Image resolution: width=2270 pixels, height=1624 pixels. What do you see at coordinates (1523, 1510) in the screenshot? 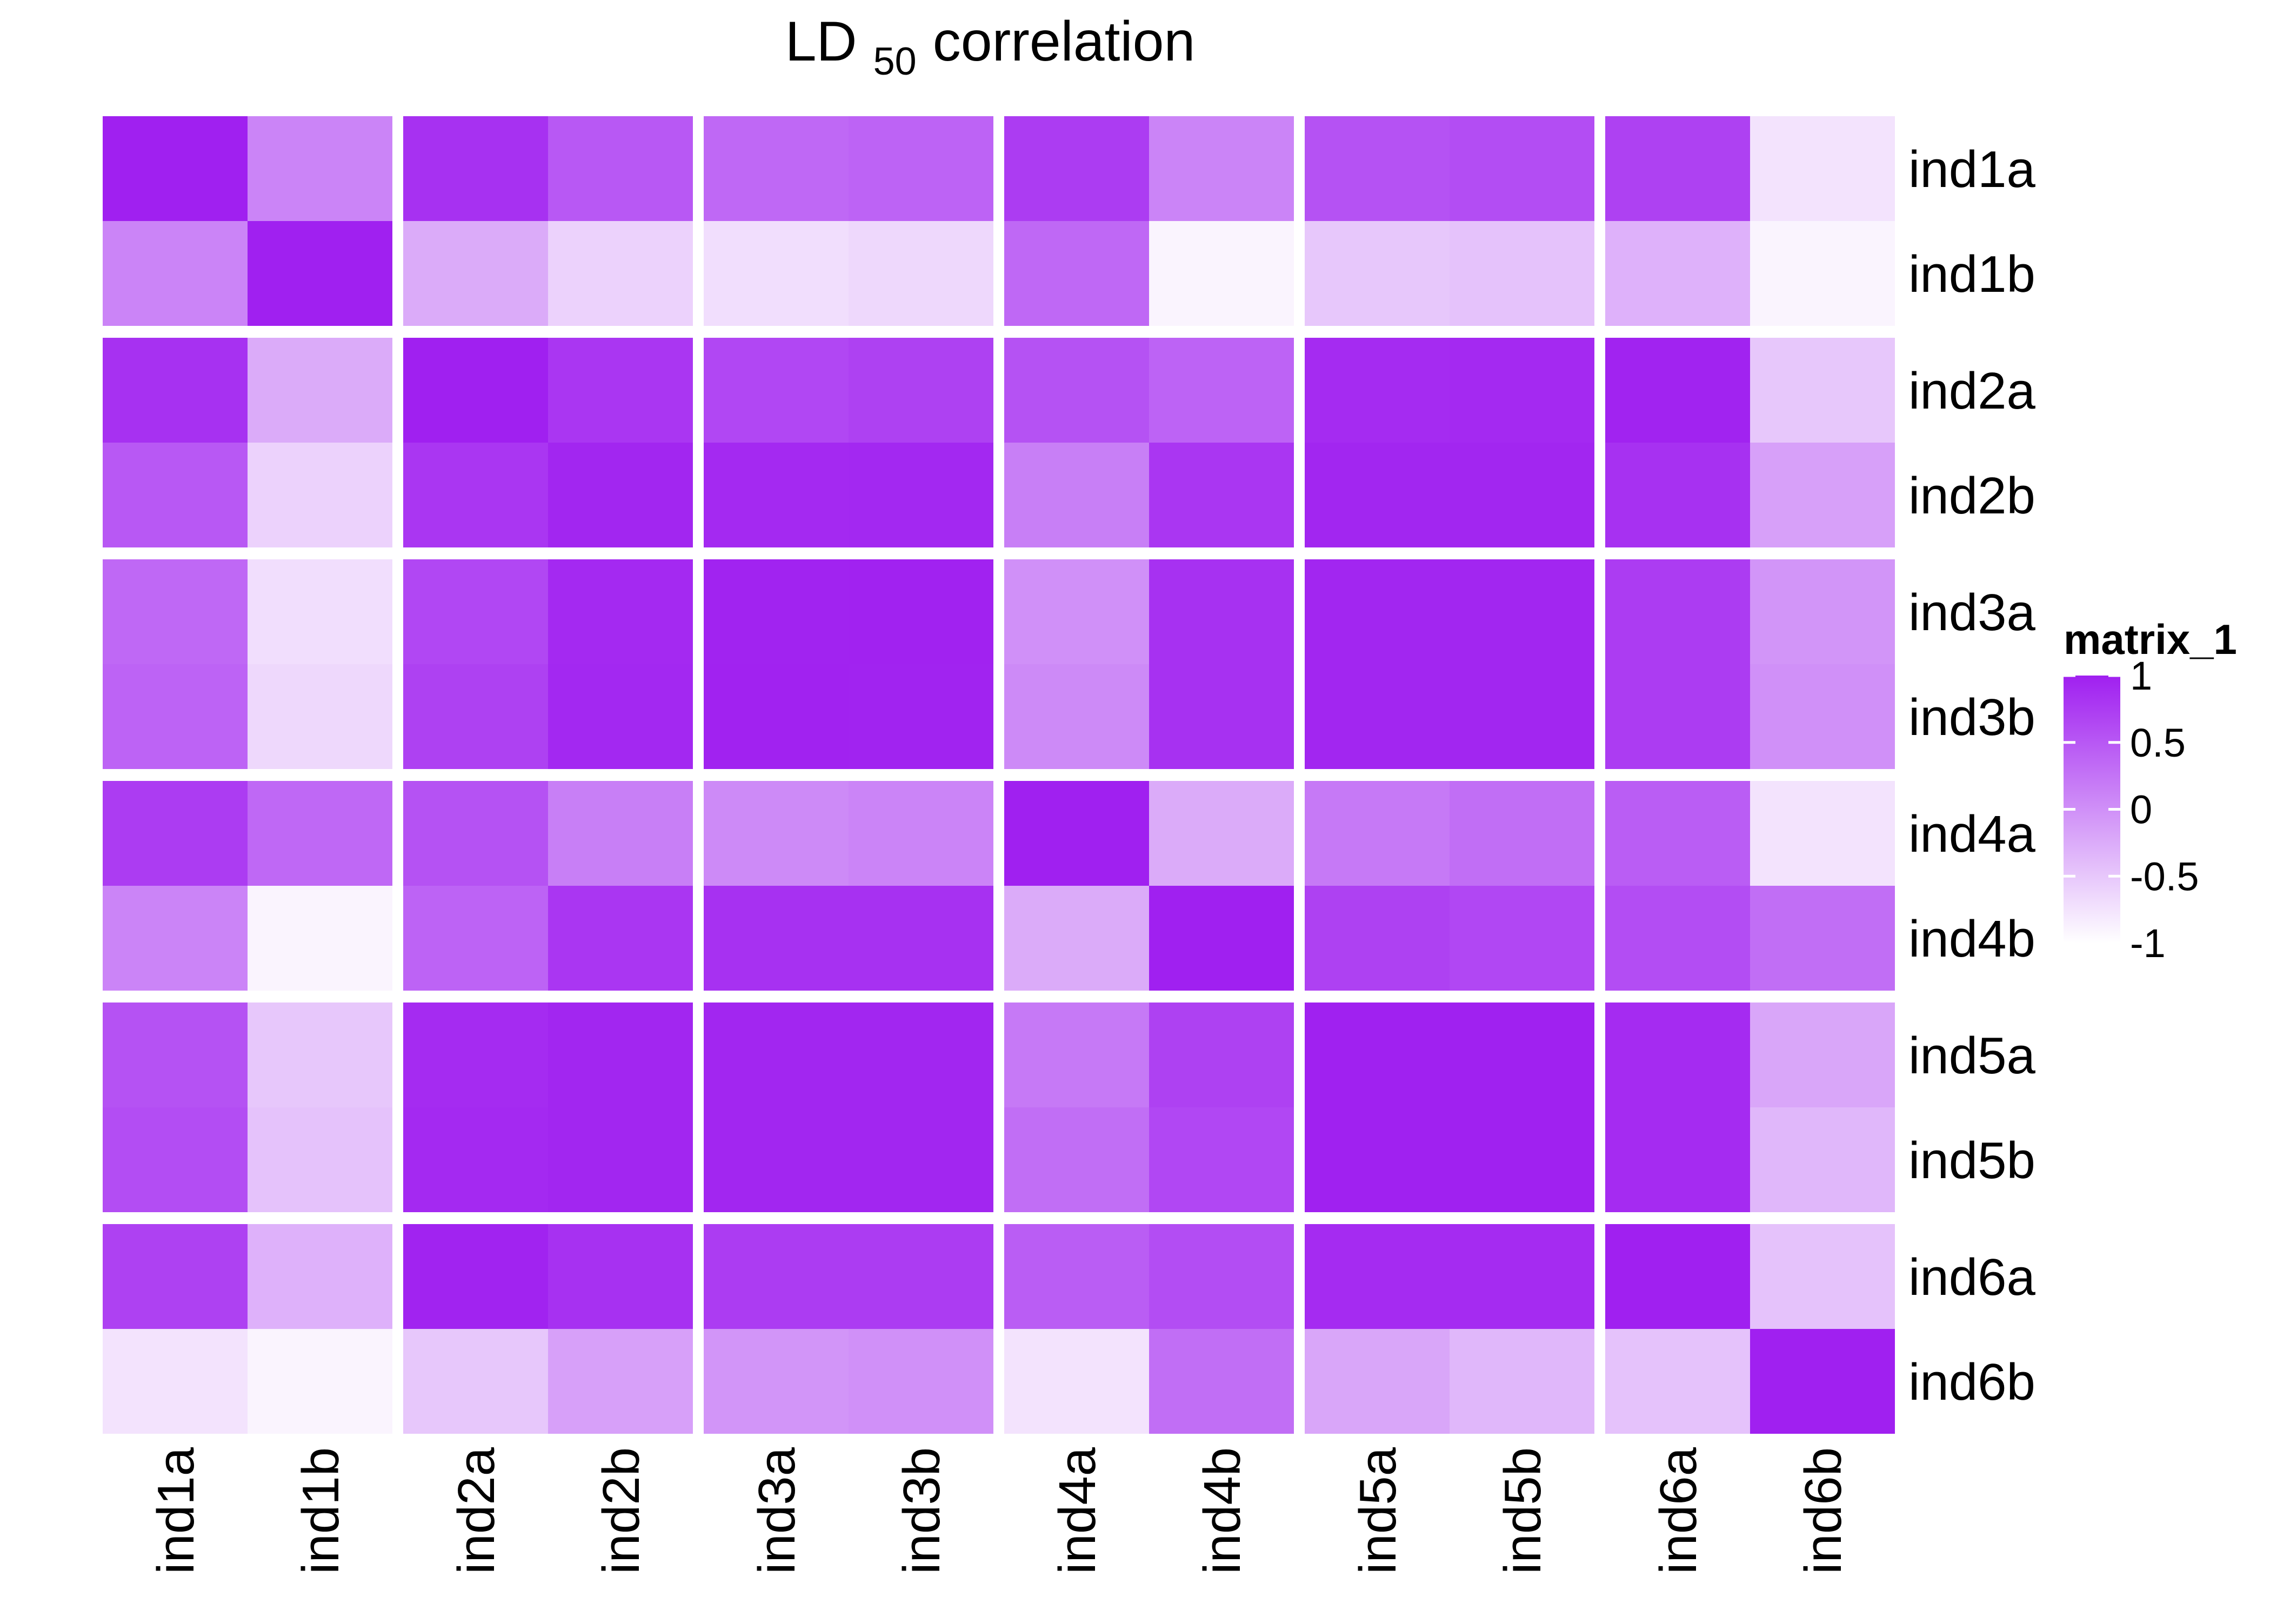
I see `column-label: ind5b` at bounding box center [1523, 1510].